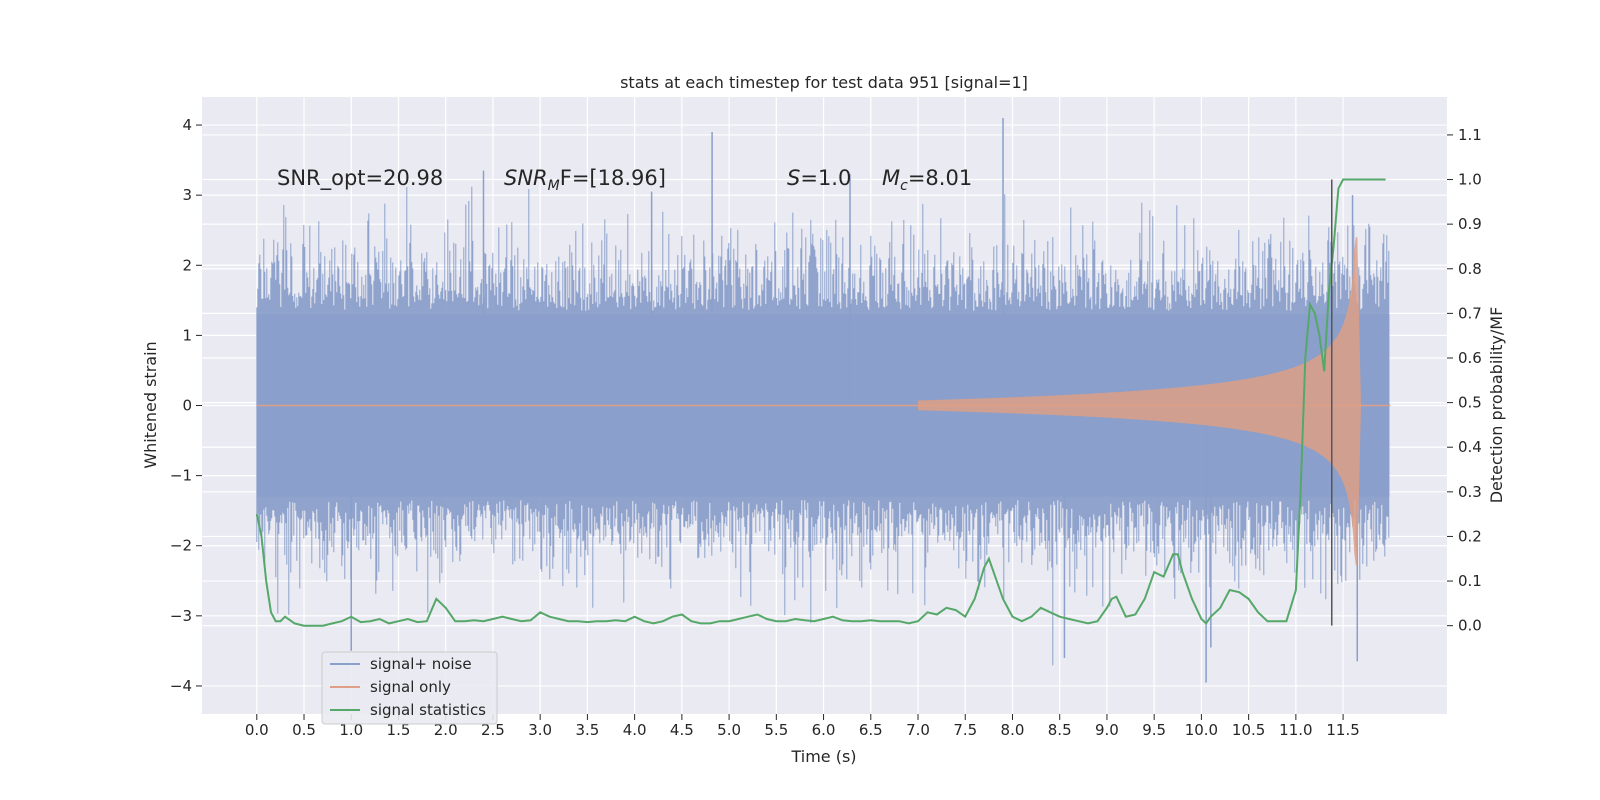 This screenshot has height=800, width=1600. I want to click on x-tick-label: 2.0, so click(446, 730).